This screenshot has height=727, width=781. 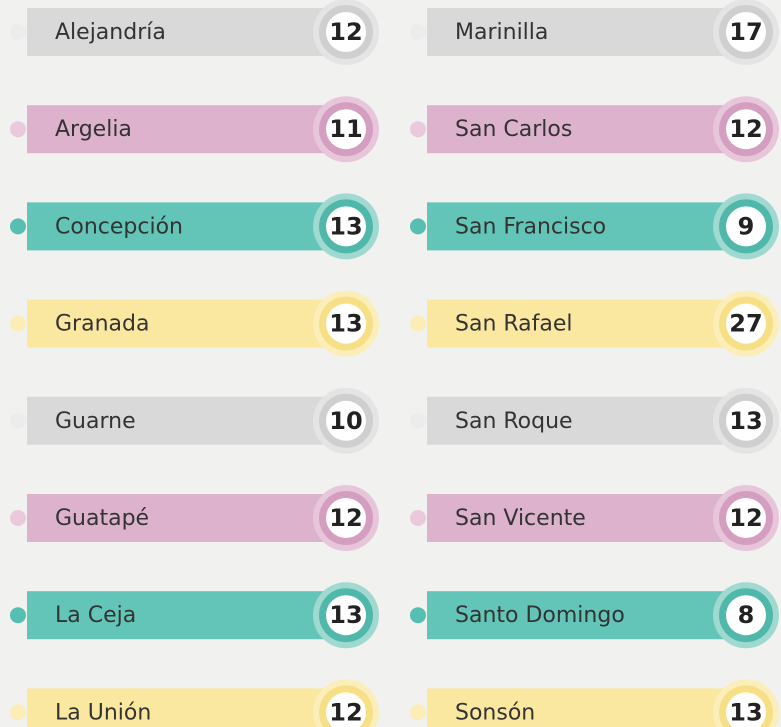 What do you see at coordinates (102, 518) in the screenshot?
I see `item-name: Guatapé` at bounding box center [102, 518].